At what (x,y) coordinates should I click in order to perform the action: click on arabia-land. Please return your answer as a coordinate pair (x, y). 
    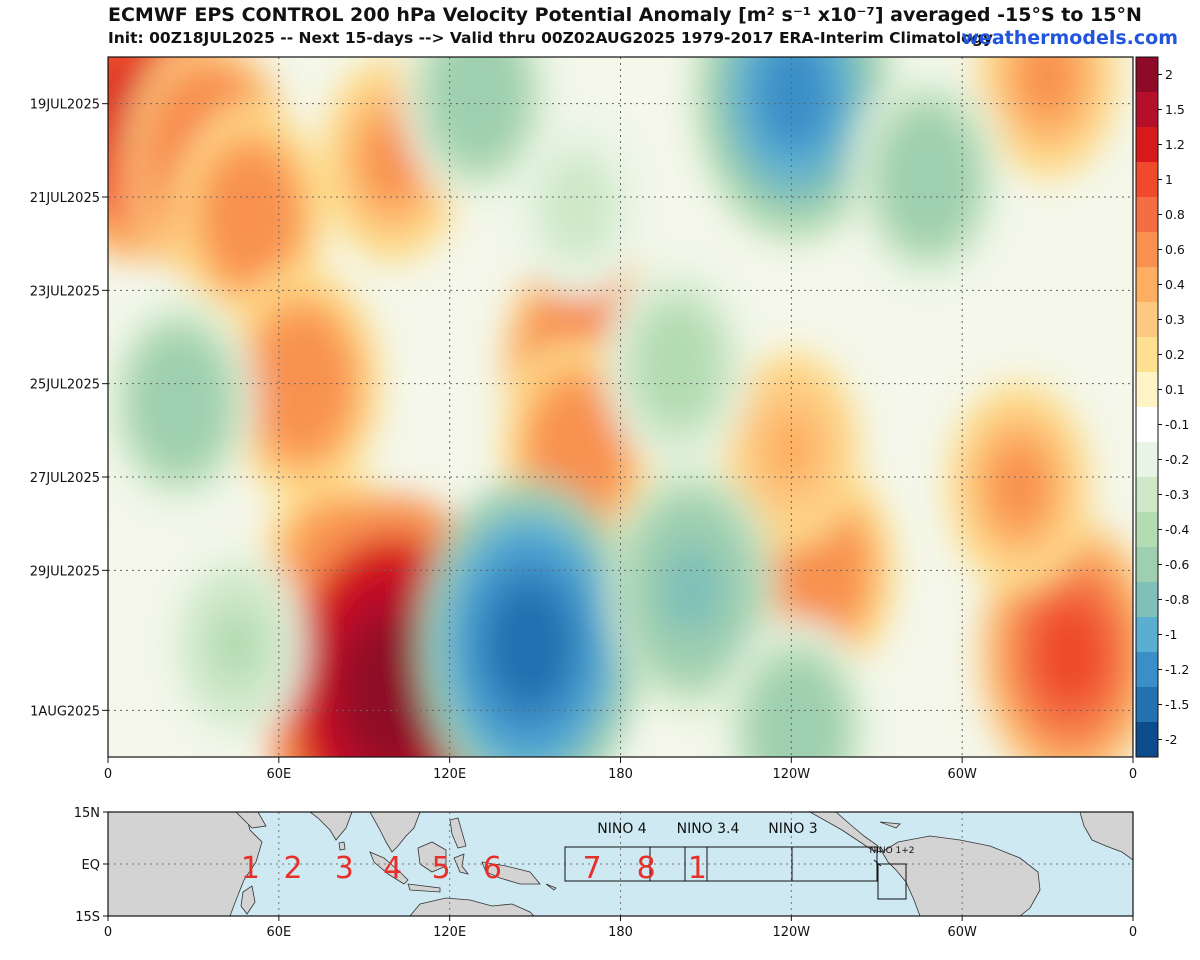
    Looking at the image, I should click on (251, 820).